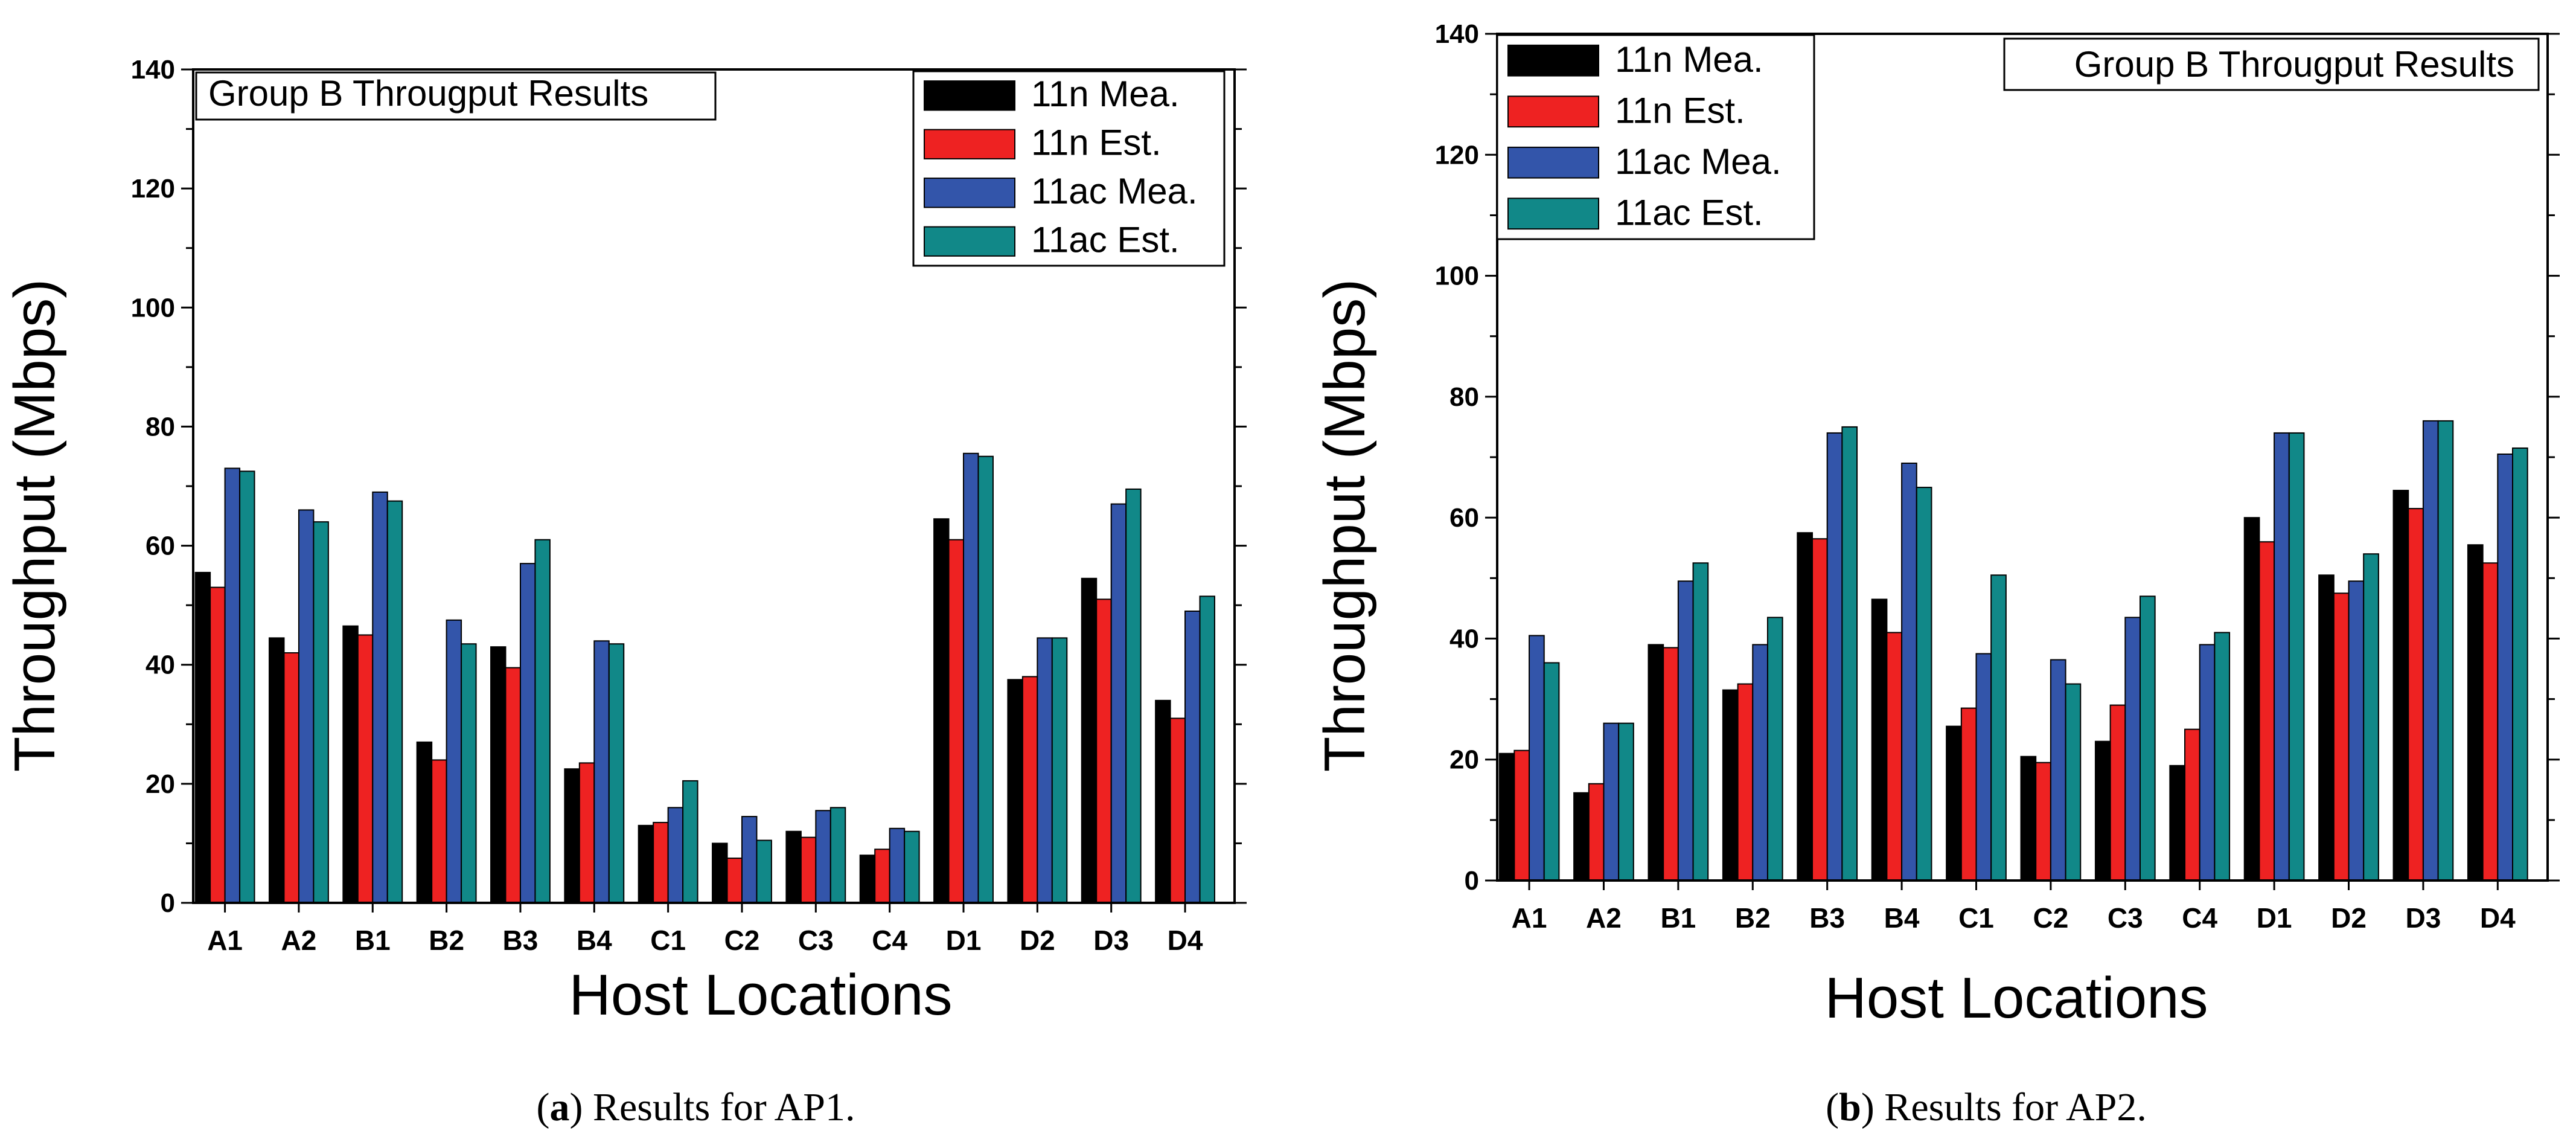  What do you see at coordinates (233, 685) in the screenshot?
I see `bar-11ac-mea--a1` at bounding box center [233, 685].